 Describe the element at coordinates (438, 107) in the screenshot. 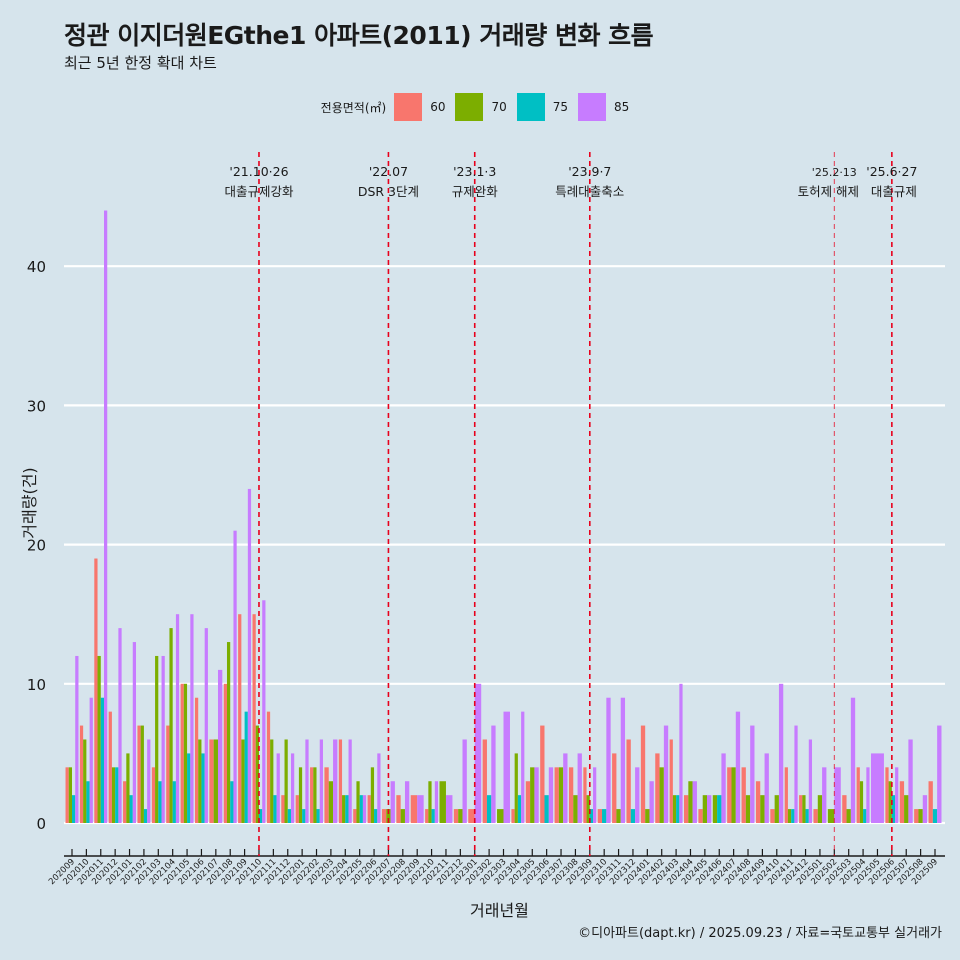

I see `legend-label: 60` at that location.